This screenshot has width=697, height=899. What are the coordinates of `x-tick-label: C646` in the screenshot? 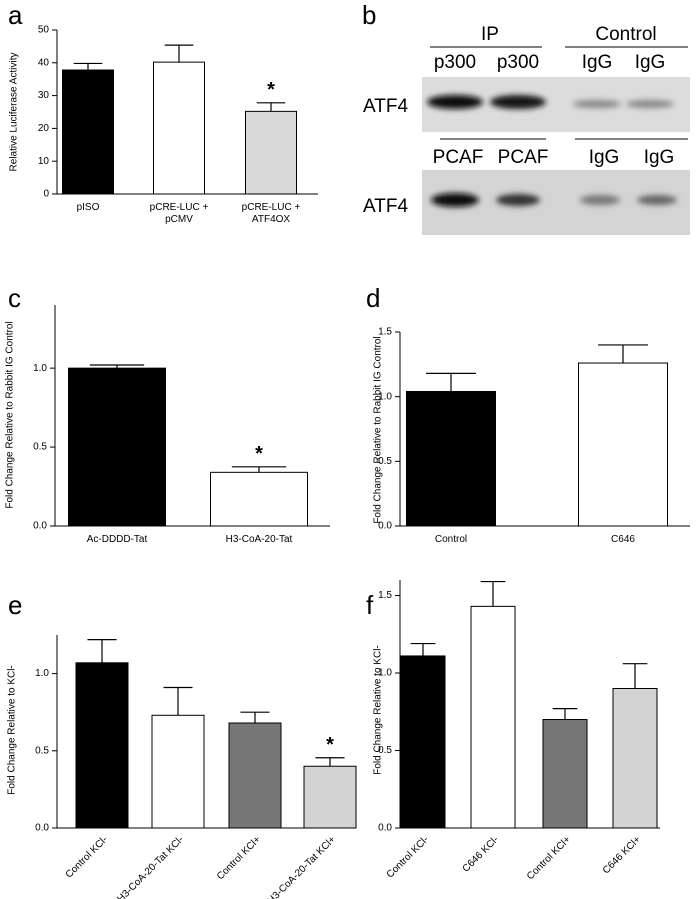 It's located at (623, 539).